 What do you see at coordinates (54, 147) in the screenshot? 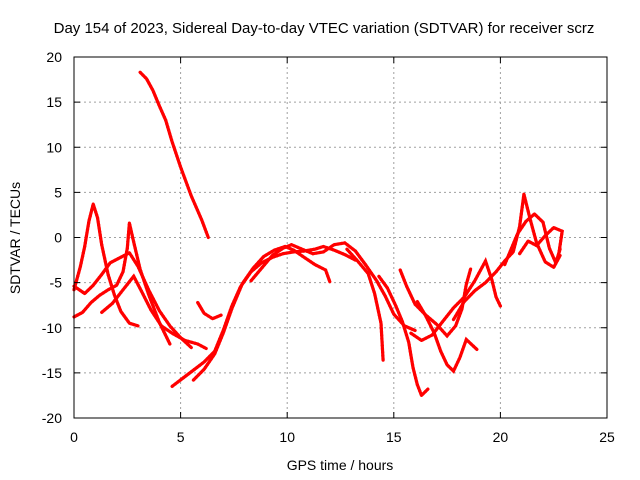
I see `y-tick-label: 10` at bounding box center [54, 147].